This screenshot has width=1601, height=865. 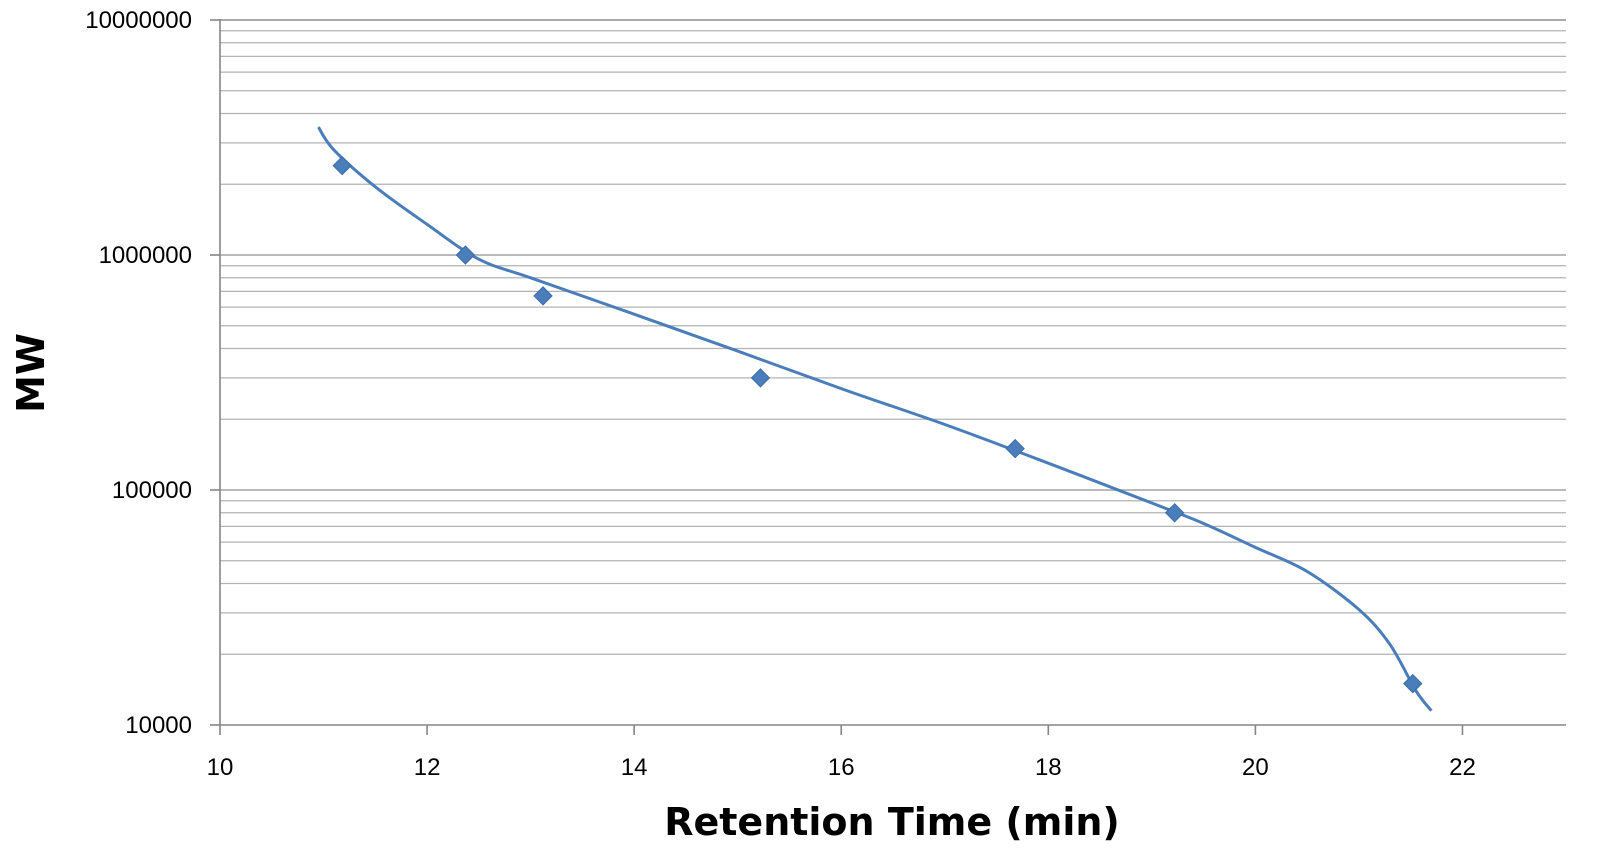 What do you see at coordinates (31, 373) in the screenshot?
I see `y-axis-title: MW` at bounding box center [31, 373].